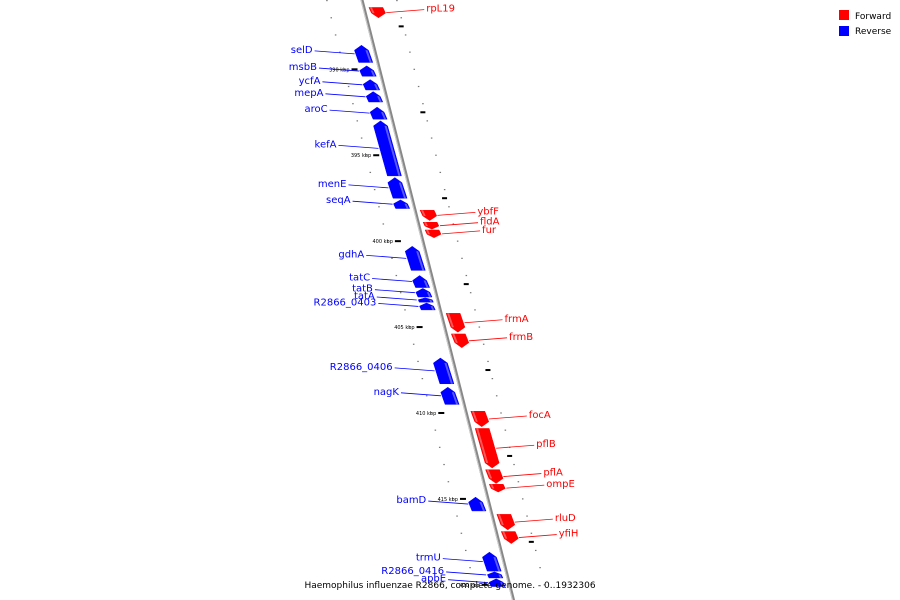 Image resolution: width=900 pixels, height=600 pixels. What do you see at coordinates (488, 211) in the screenshot?
I see `gene-label: ybfF` at bounding box center [488, 211].